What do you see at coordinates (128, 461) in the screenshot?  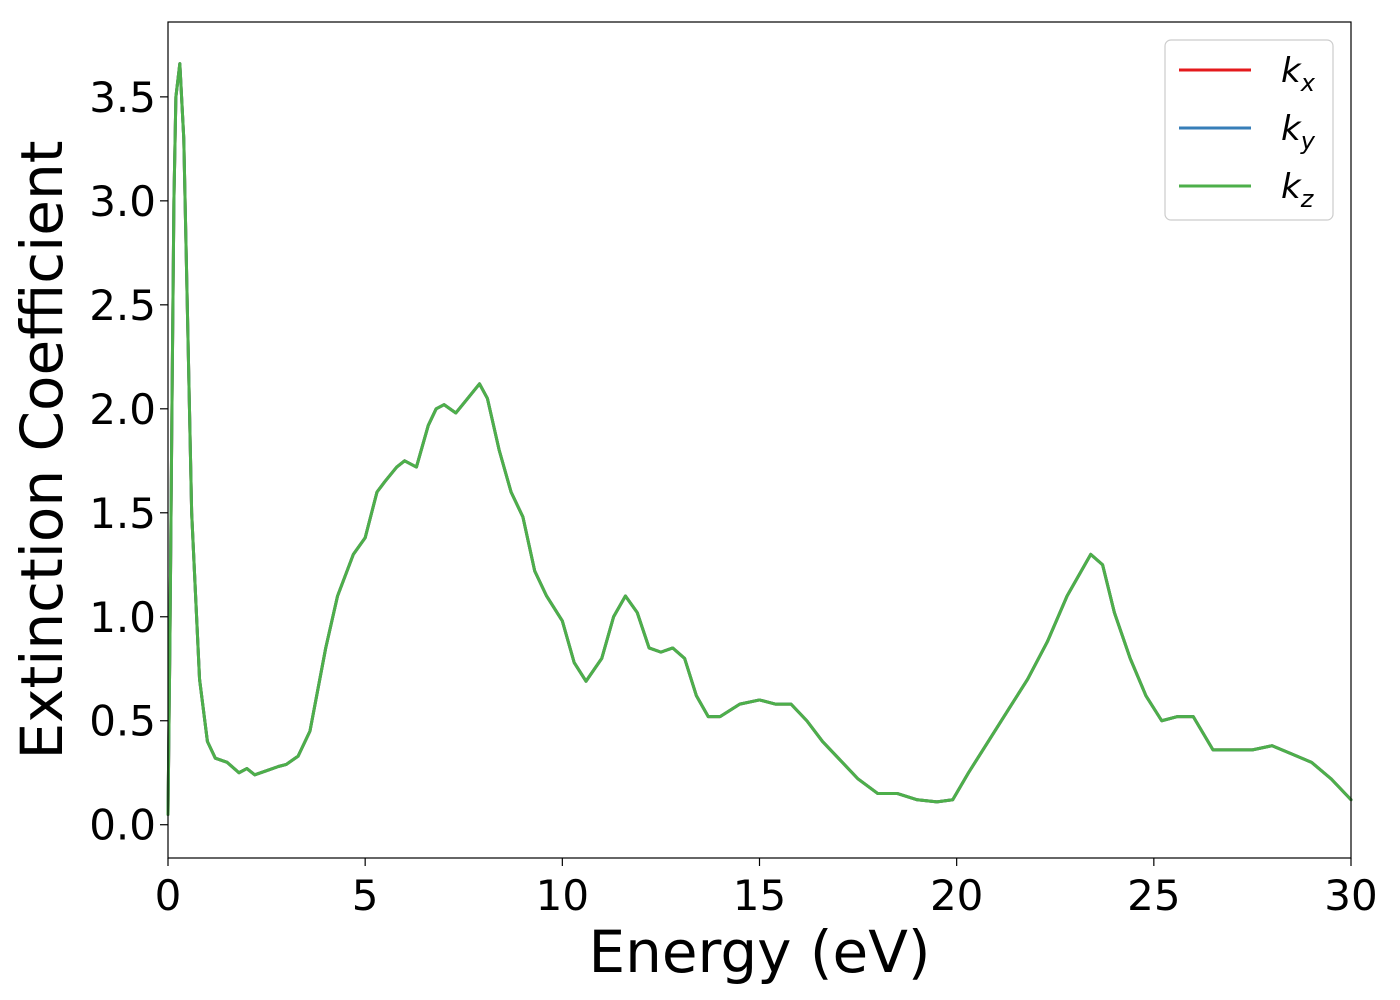 I see `y-axis-ticks: 0.0 0.5 1.0 1.5 2.0 2.5 3.0 3.5` at bounding box center [128, 461].